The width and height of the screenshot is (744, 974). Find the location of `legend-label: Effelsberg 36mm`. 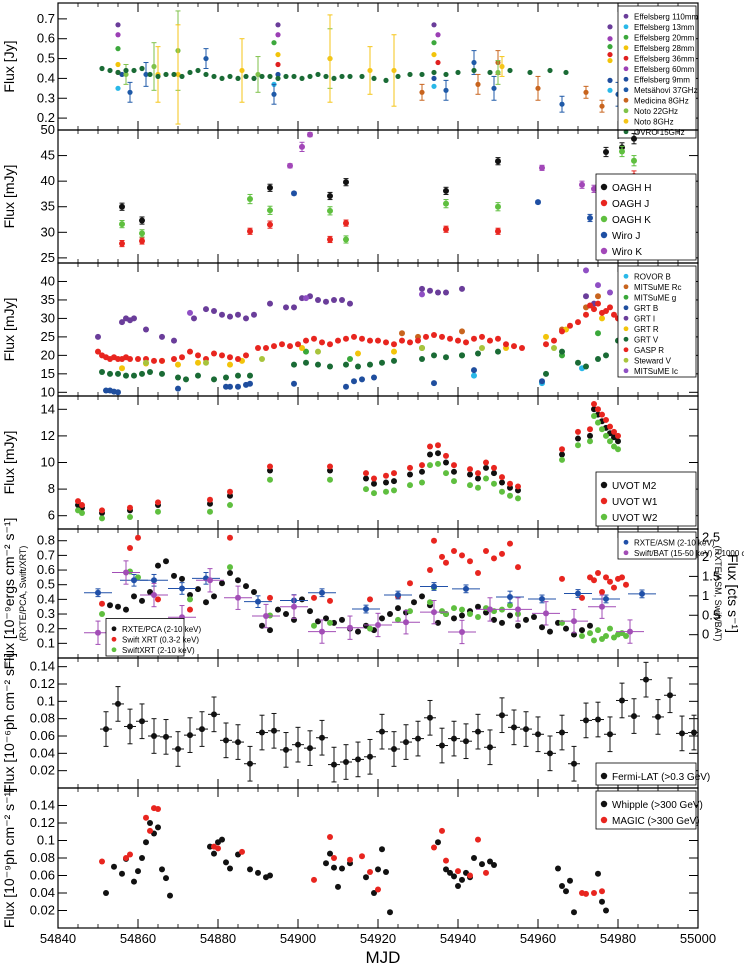

legend-label: Effelsberg 36mm is located at coordinates (664, 58).